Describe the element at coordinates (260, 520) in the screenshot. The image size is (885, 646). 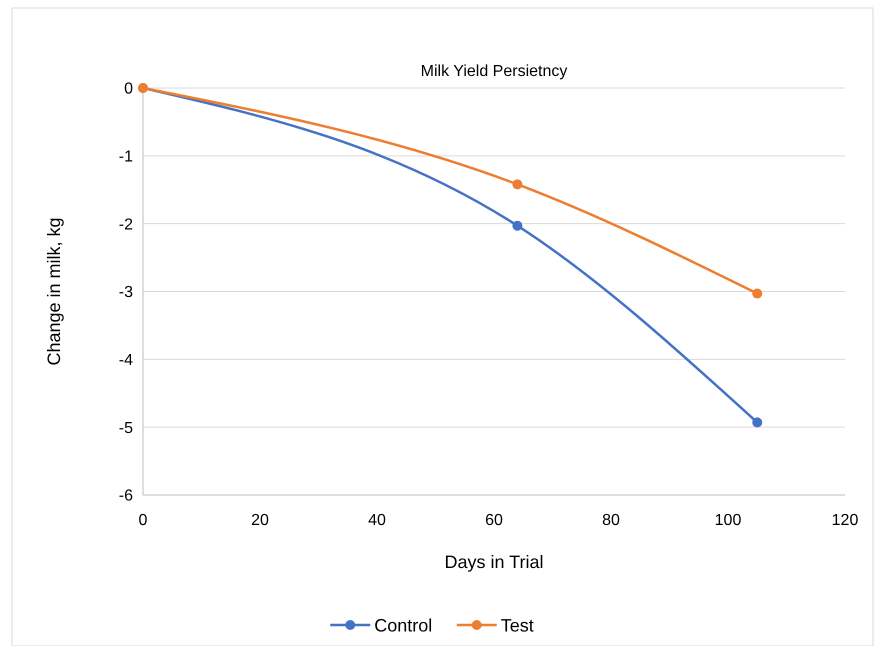
I see `x-tick-label: 20` at that location.